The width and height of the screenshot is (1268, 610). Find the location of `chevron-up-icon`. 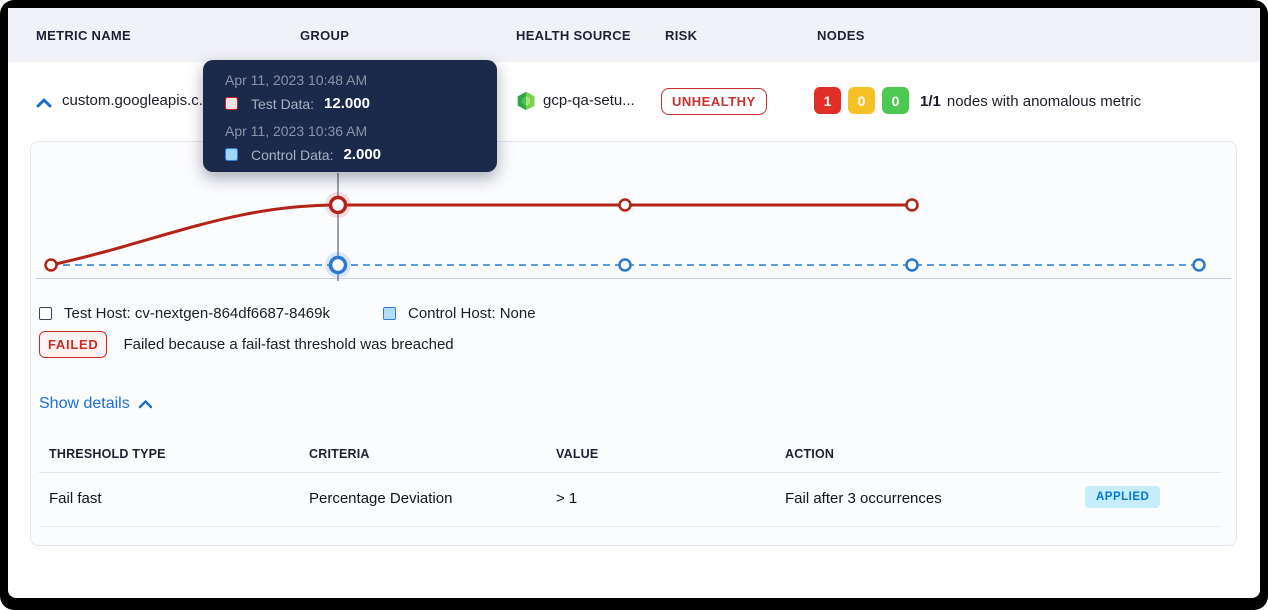

chevron-up-icon is located at coordinates (145, 404).